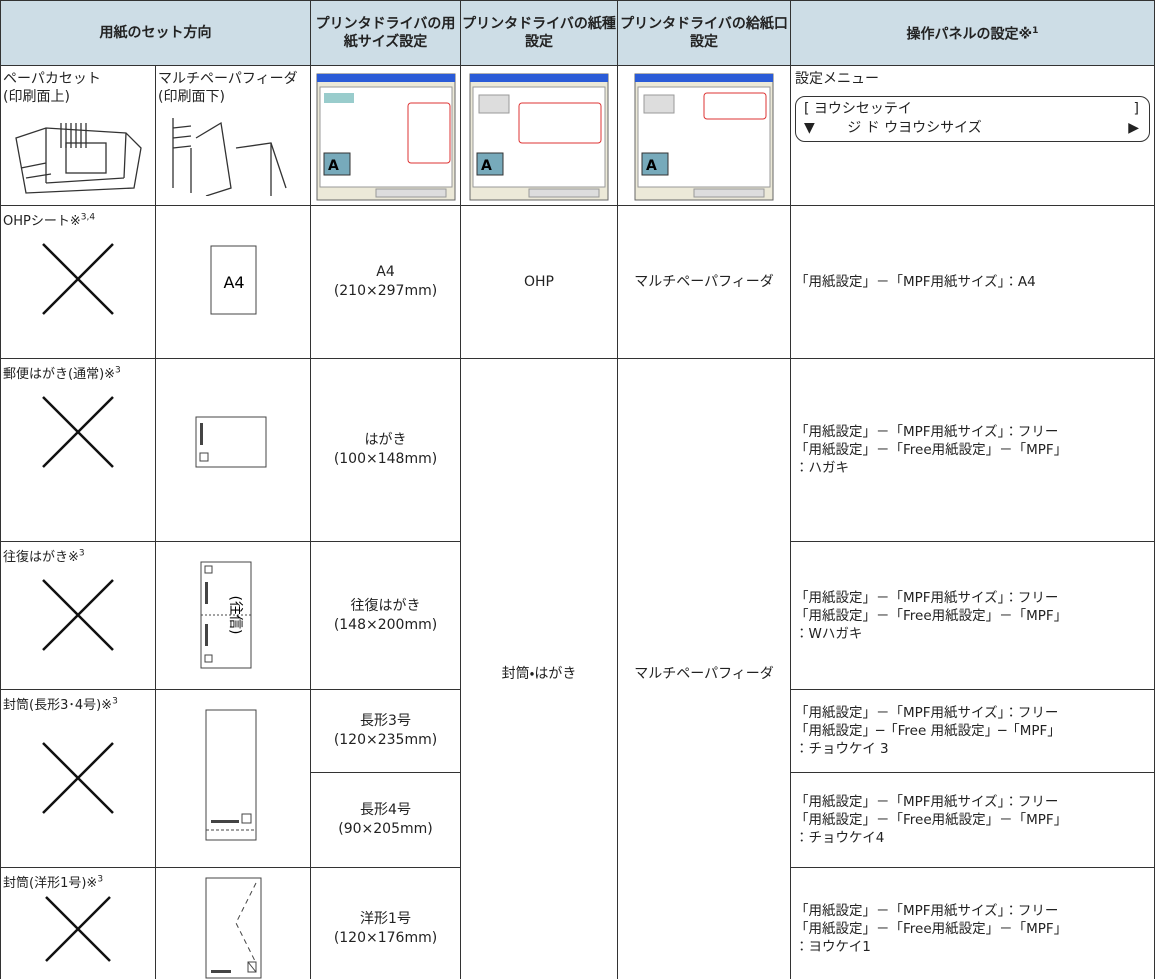 The image size is (1155, 979). What do you see at coordinates (385, 740) in the screenshot?
I see `size-mm: (120×235mm)` at bounding box center [385, 740].